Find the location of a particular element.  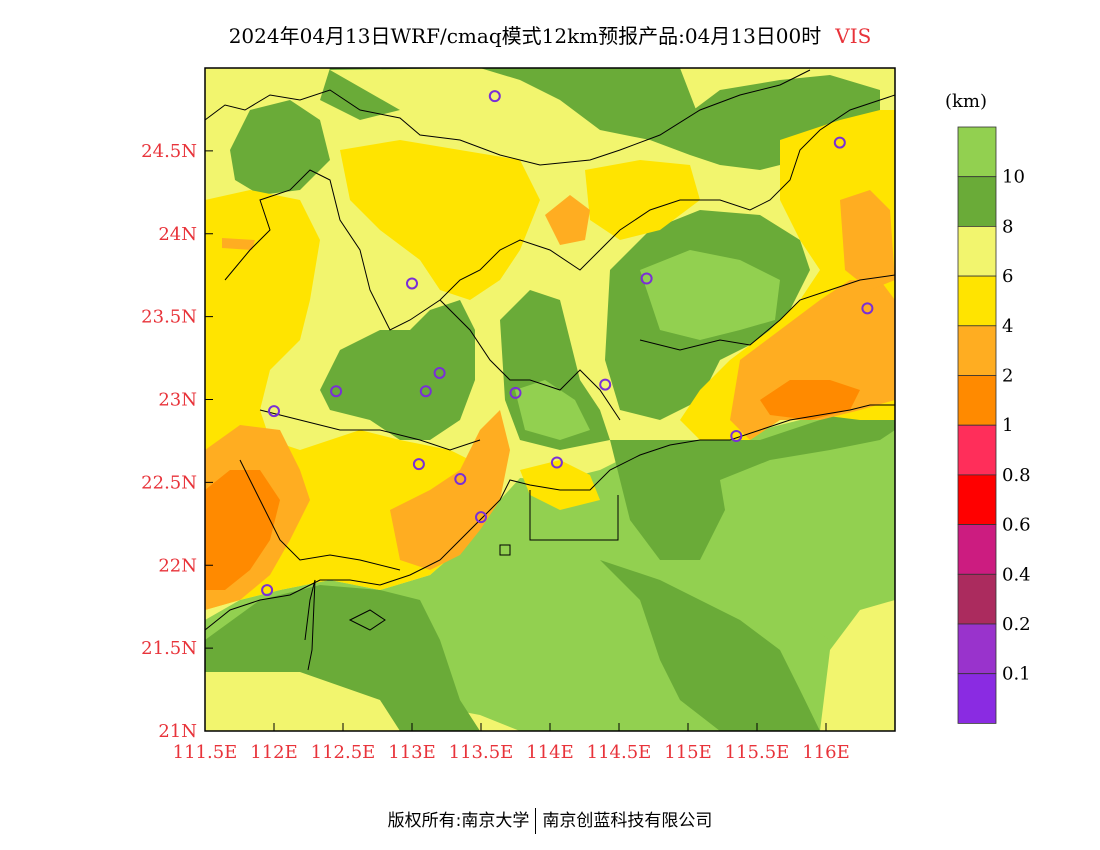

boundary-north is located at coordinates (508, 117).